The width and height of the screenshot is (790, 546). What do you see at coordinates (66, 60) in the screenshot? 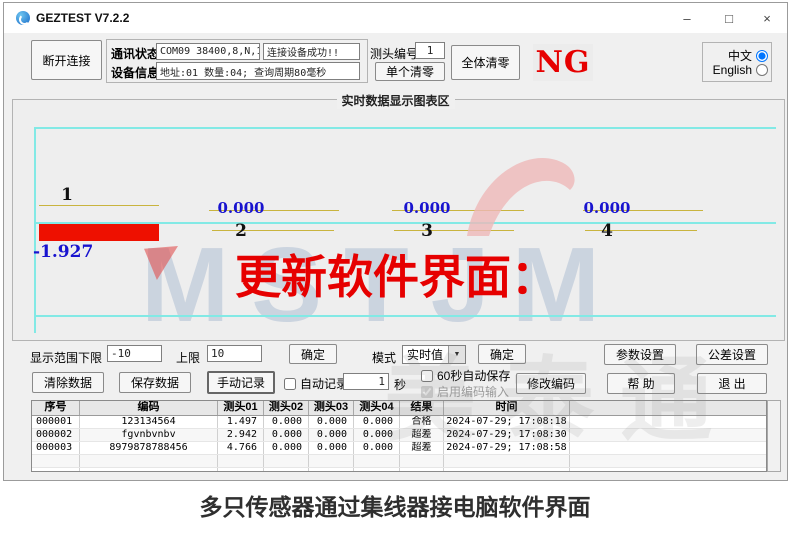
I see `disconnect-button: 断开连接` at bounding box center [66, 60].